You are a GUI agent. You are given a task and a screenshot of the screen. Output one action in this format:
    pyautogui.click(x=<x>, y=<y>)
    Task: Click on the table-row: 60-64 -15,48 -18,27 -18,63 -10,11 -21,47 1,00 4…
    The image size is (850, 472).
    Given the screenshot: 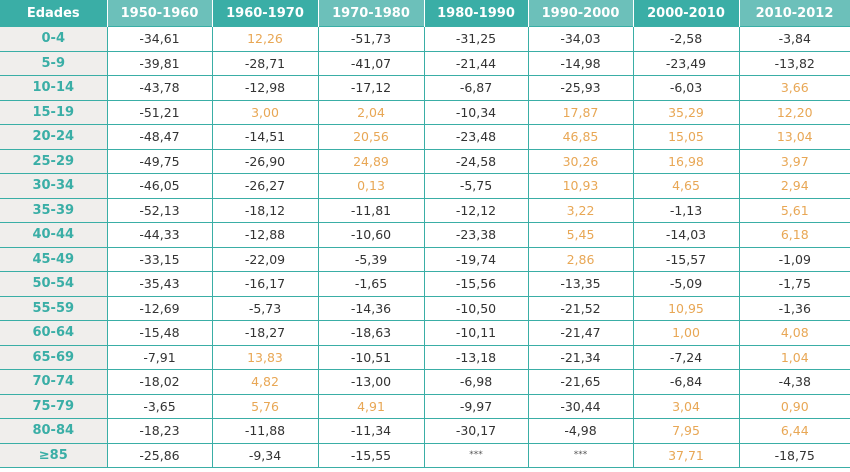 What is the action you would take?
    pyautogui.click(x=425, y=333)
    